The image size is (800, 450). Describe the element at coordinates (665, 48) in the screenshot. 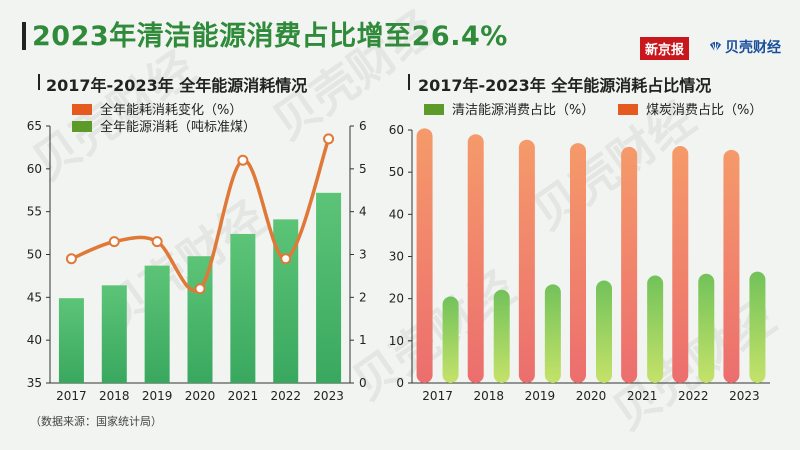

I see `xinjingbao-logo: 新京报` at that location.